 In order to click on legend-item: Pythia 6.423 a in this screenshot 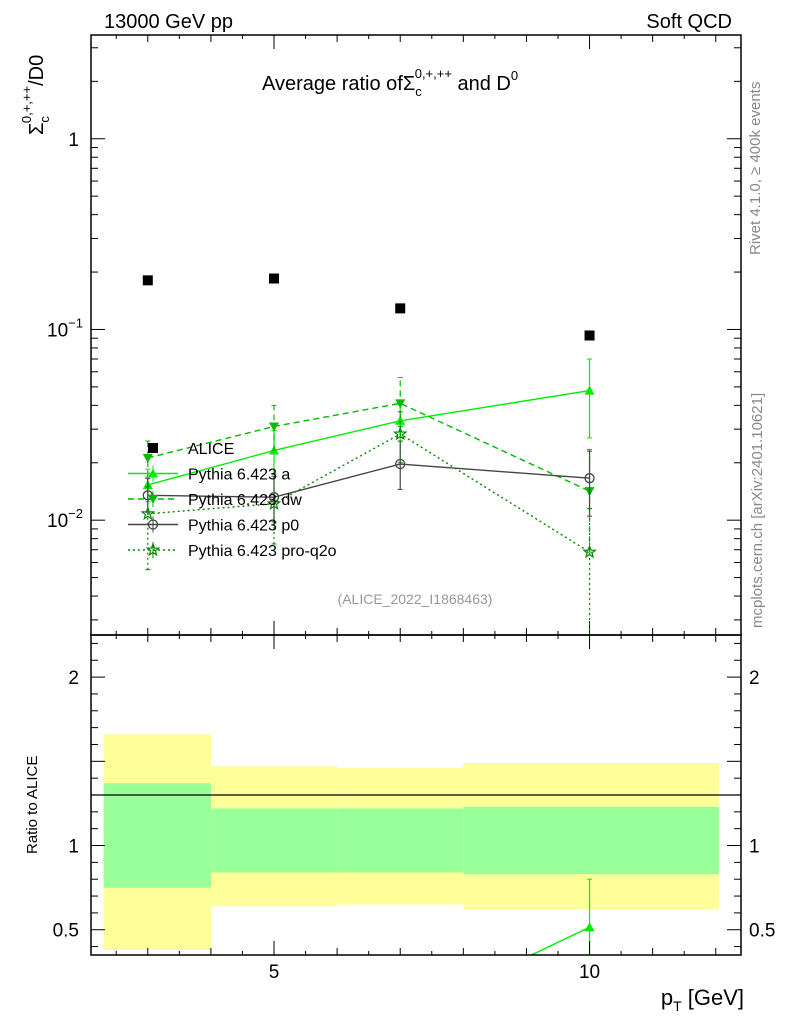, I will do `click(209, 474)`.